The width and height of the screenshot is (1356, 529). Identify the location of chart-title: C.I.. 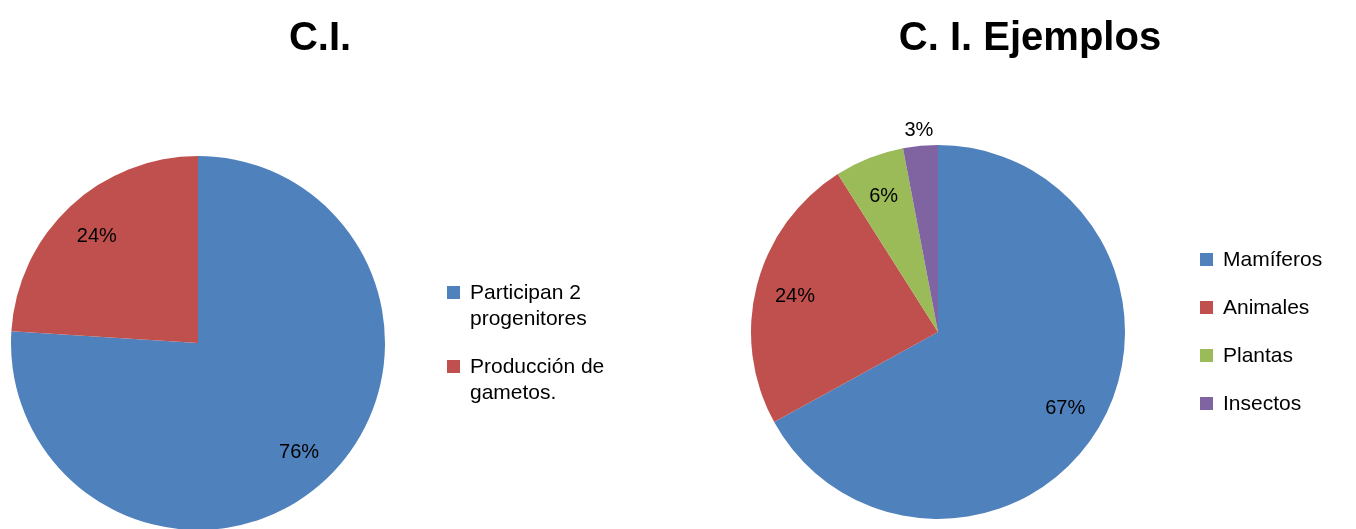
(320, 36).